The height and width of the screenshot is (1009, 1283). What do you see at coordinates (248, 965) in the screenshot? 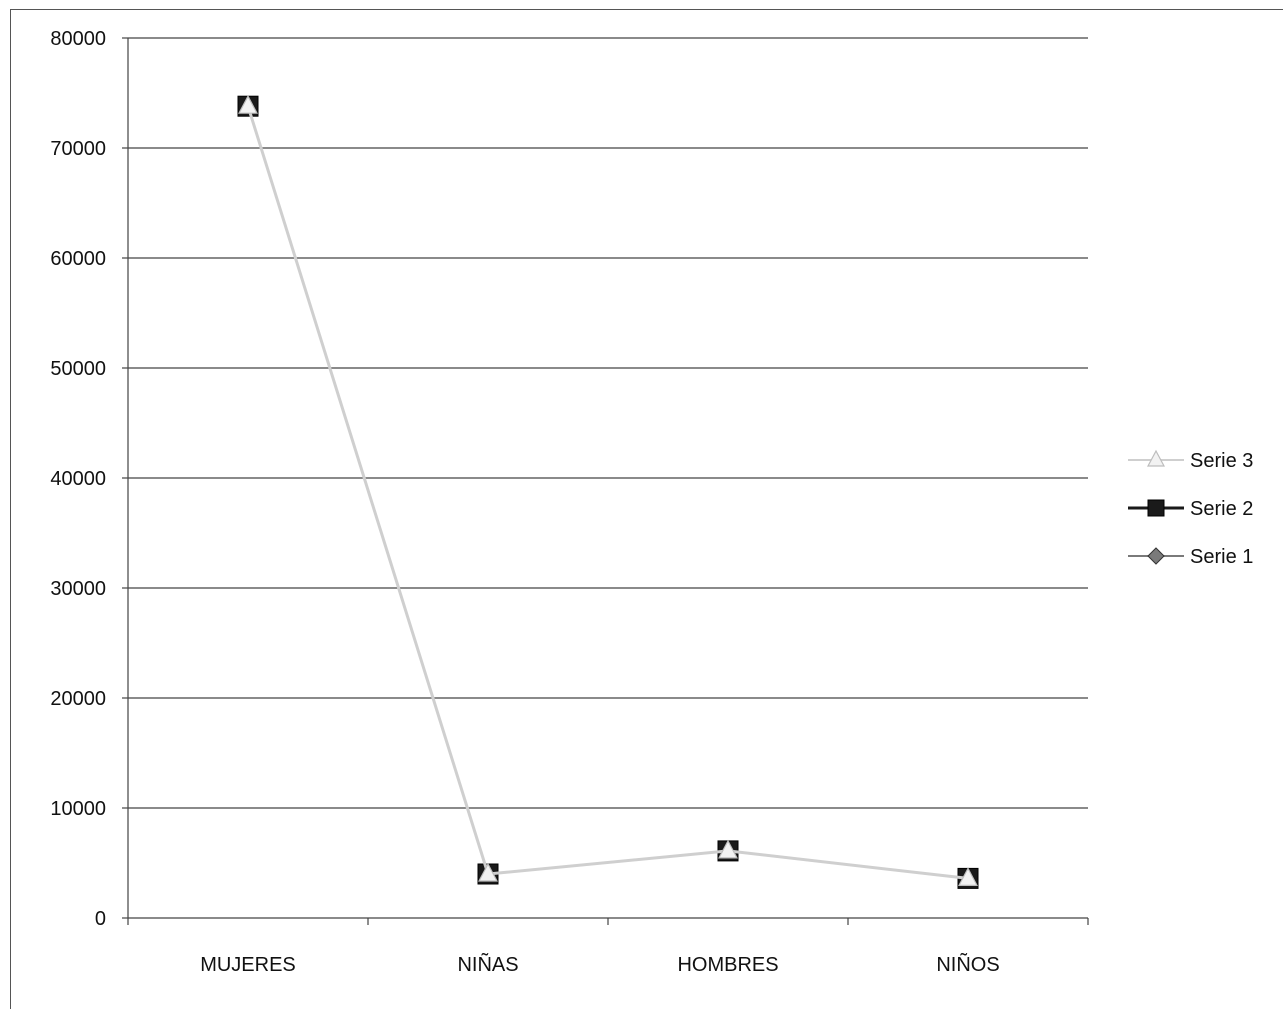
I see `x-tick-label: MUJERES` at bounding box center [248, 965].